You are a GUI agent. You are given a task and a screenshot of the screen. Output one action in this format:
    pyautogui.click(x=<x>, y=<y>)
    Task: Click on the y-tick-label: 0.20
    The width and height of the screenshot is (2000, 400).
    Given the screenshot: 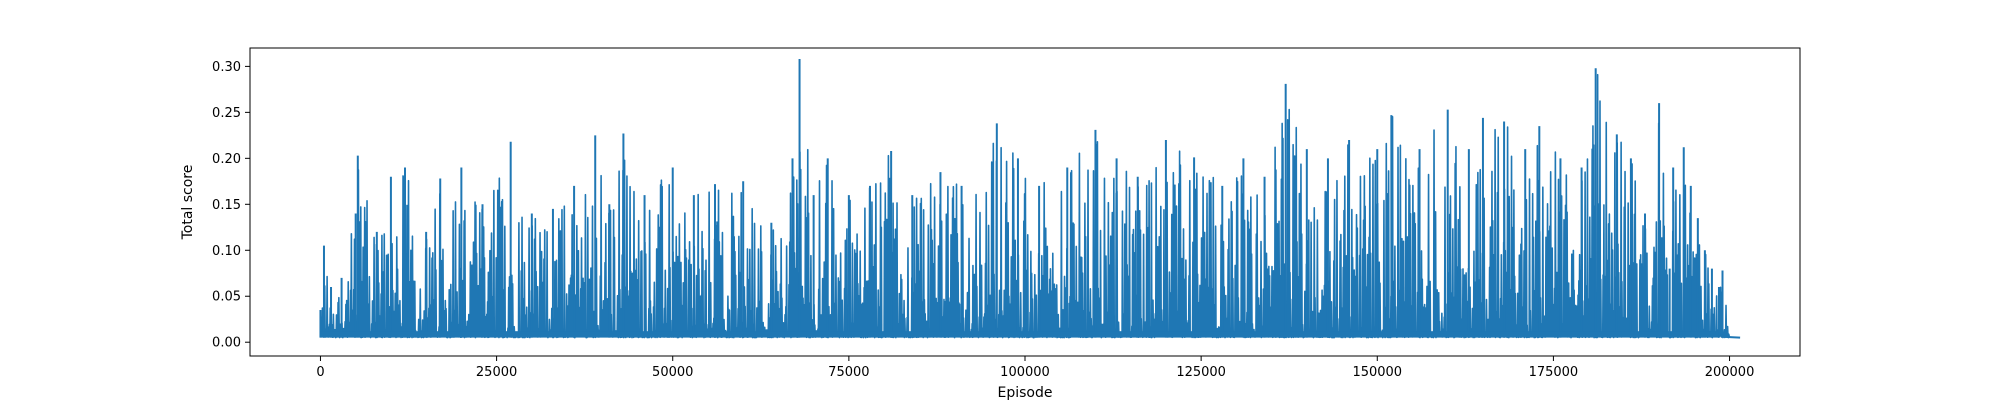 What is the action you would take?
    pyautogui.click(x=226, y=159)
    